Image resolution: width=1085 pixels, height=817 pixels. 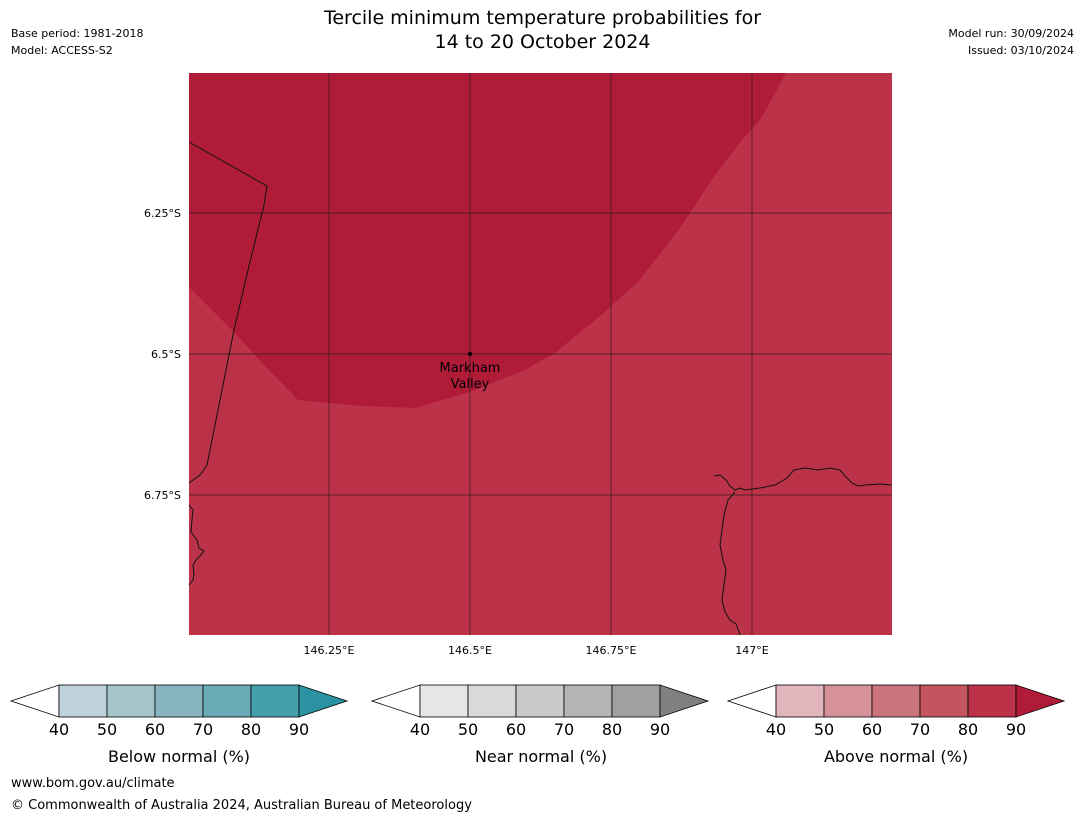 What do you see at coordinates (541, 756) in the screenshot?
I see `colorbar-label-near: Near normal (%)` at bounding box center [541, 756].